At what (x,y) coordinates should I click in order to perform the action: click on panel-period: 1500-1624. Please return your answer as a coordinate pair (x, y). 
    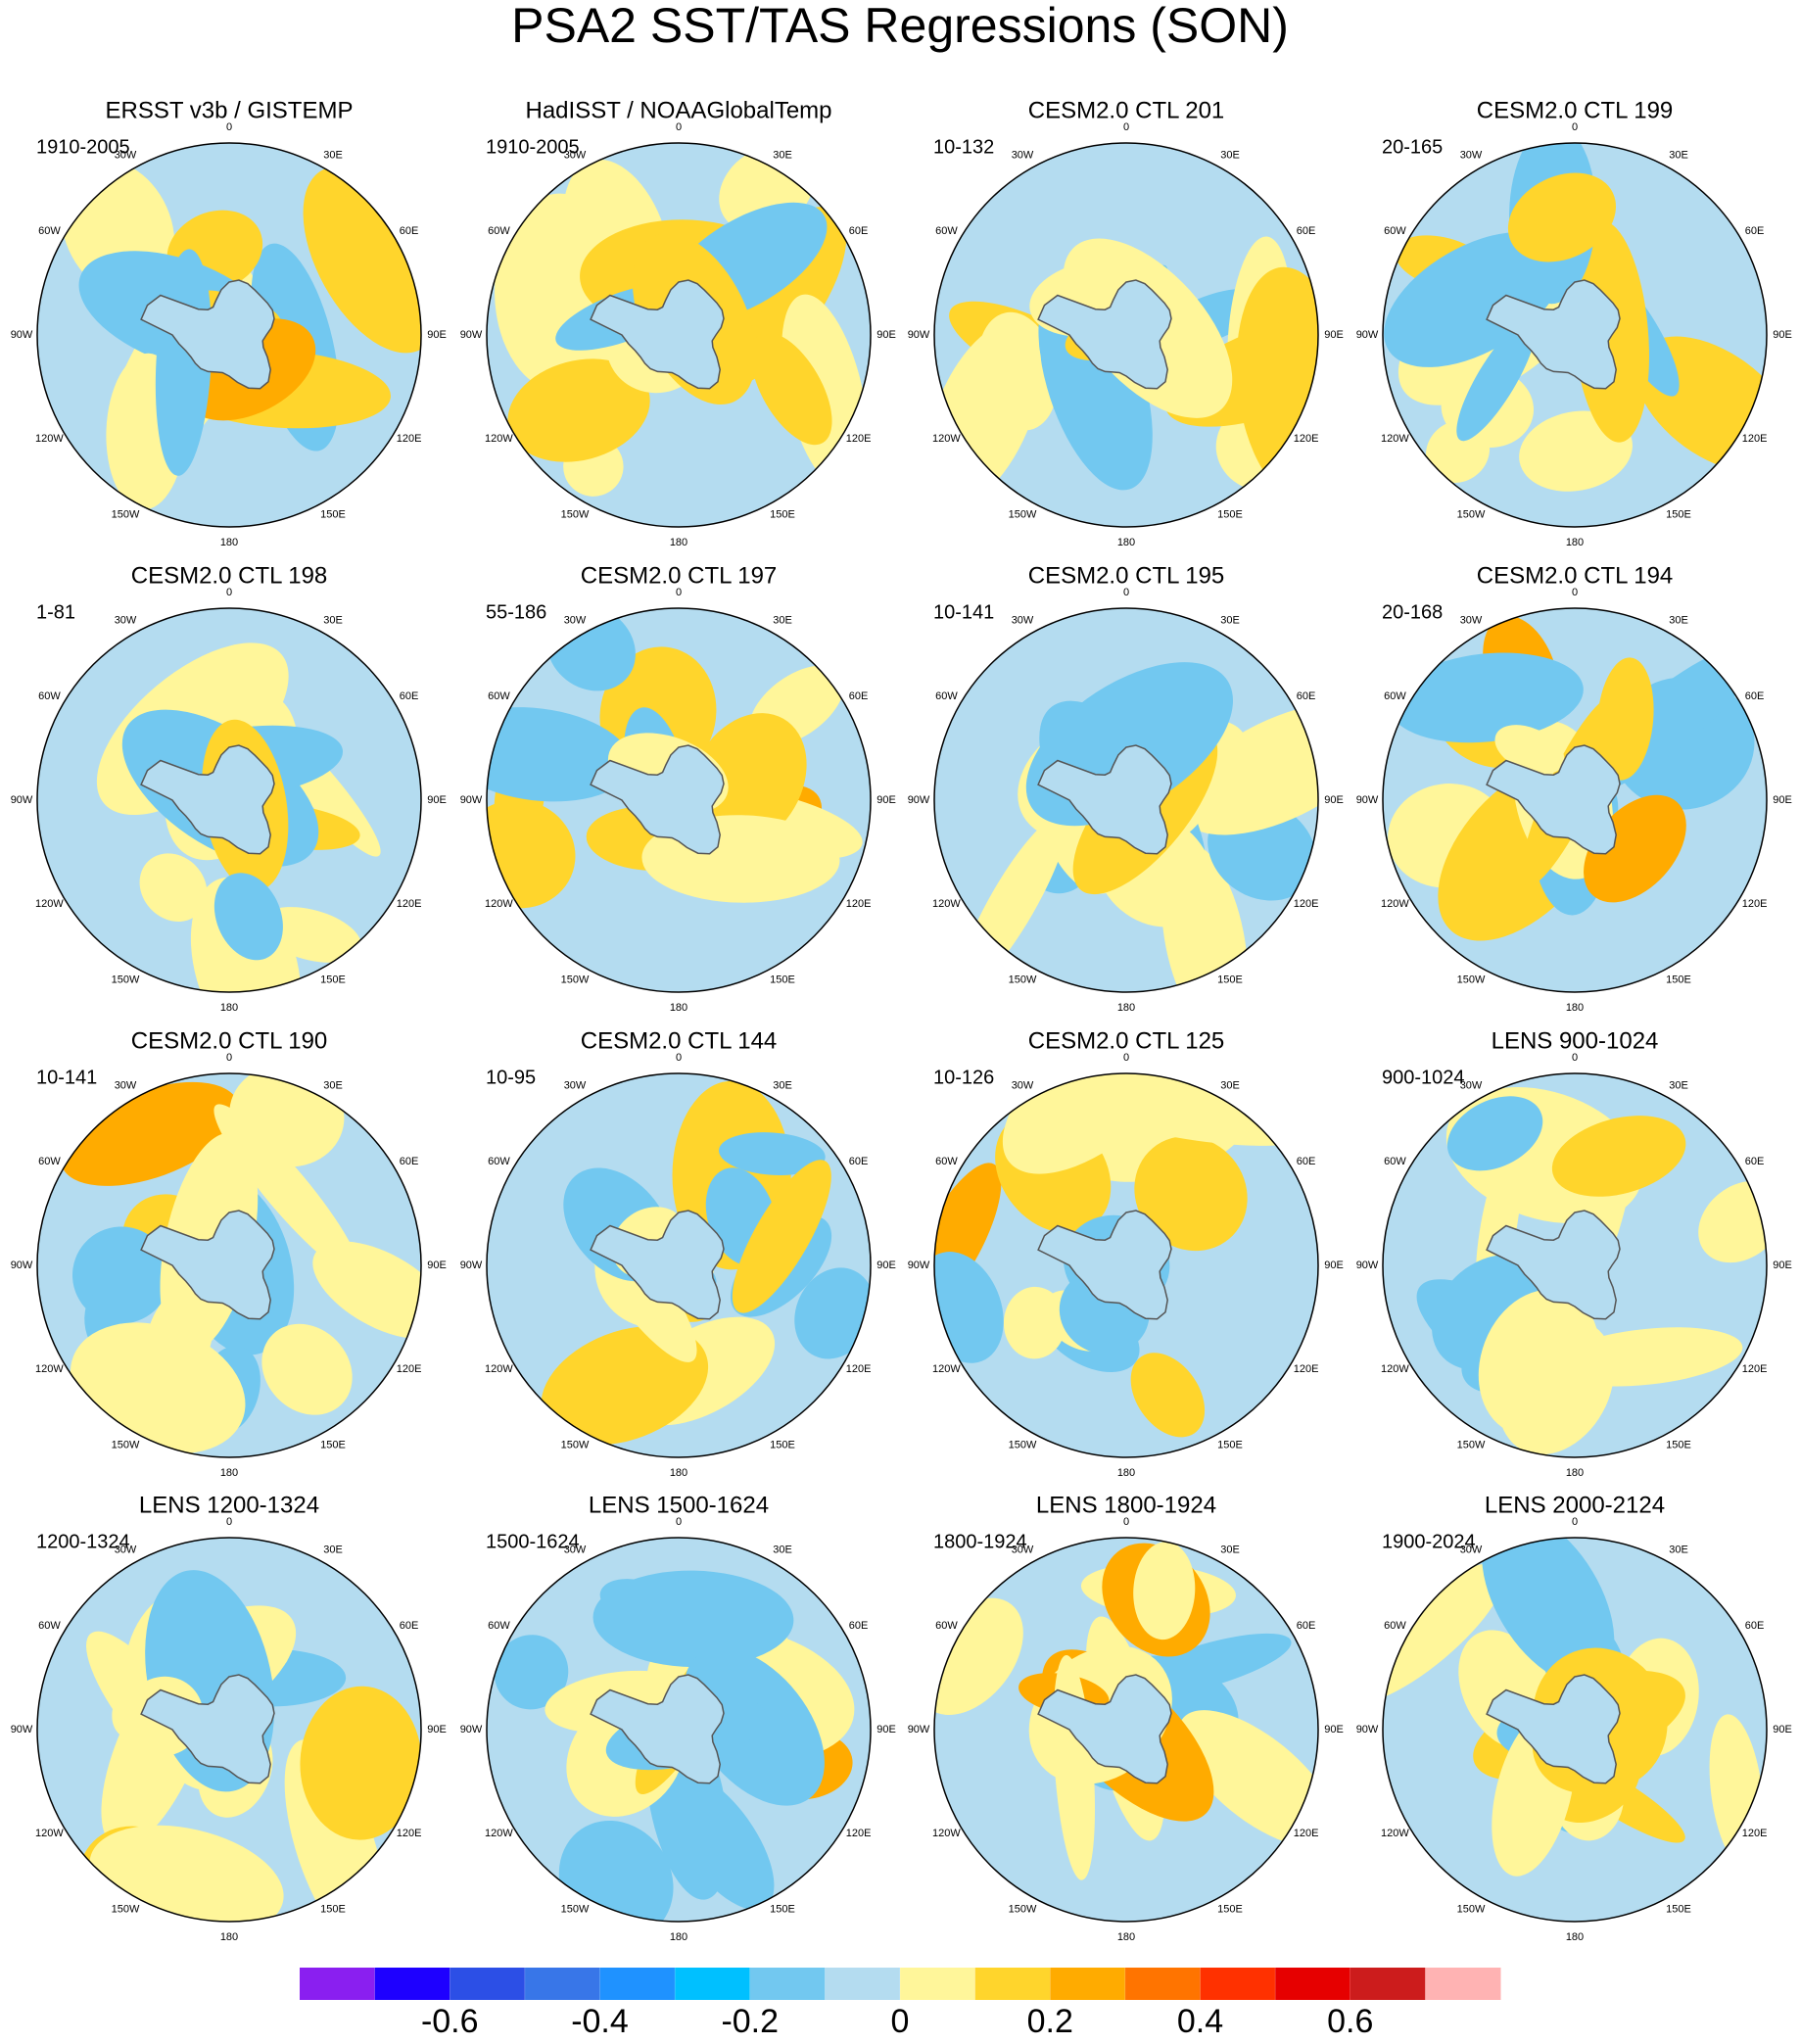
    Looking at the image, I should click on (533, 1541).